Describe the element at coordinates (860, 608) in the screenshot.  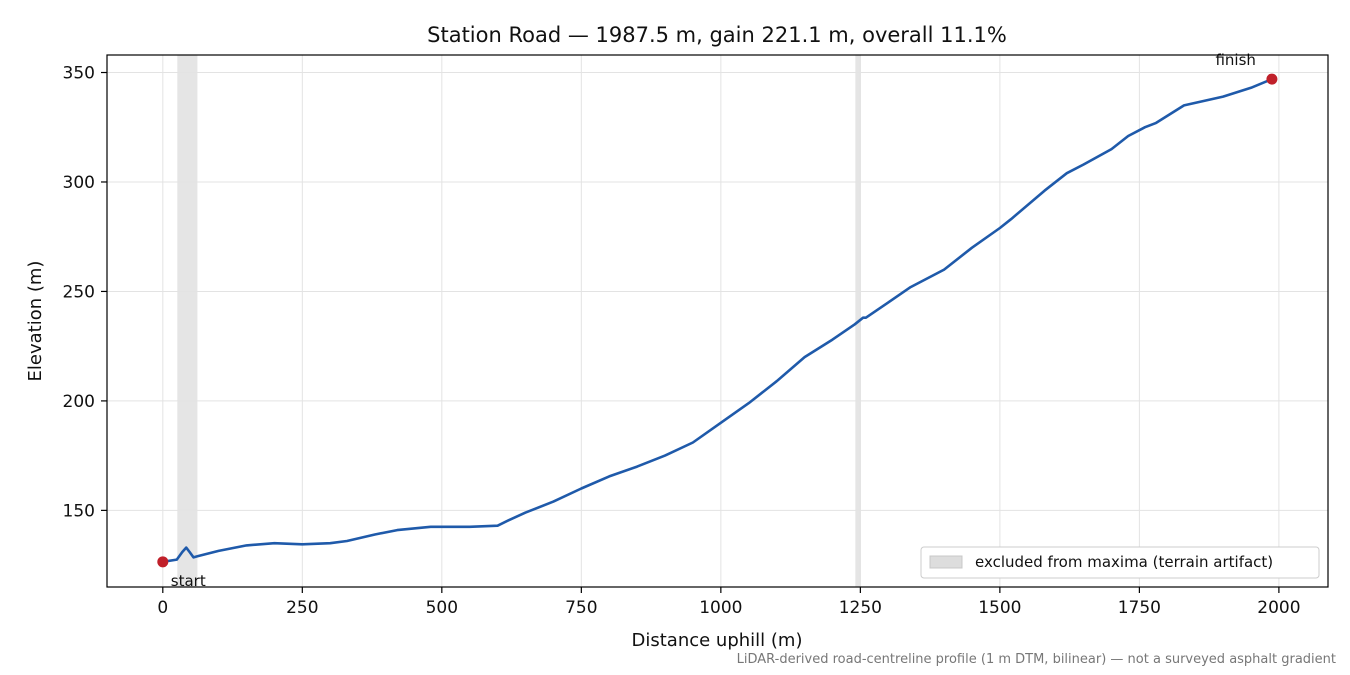
I see `x-tick-label: 1250` at that location.